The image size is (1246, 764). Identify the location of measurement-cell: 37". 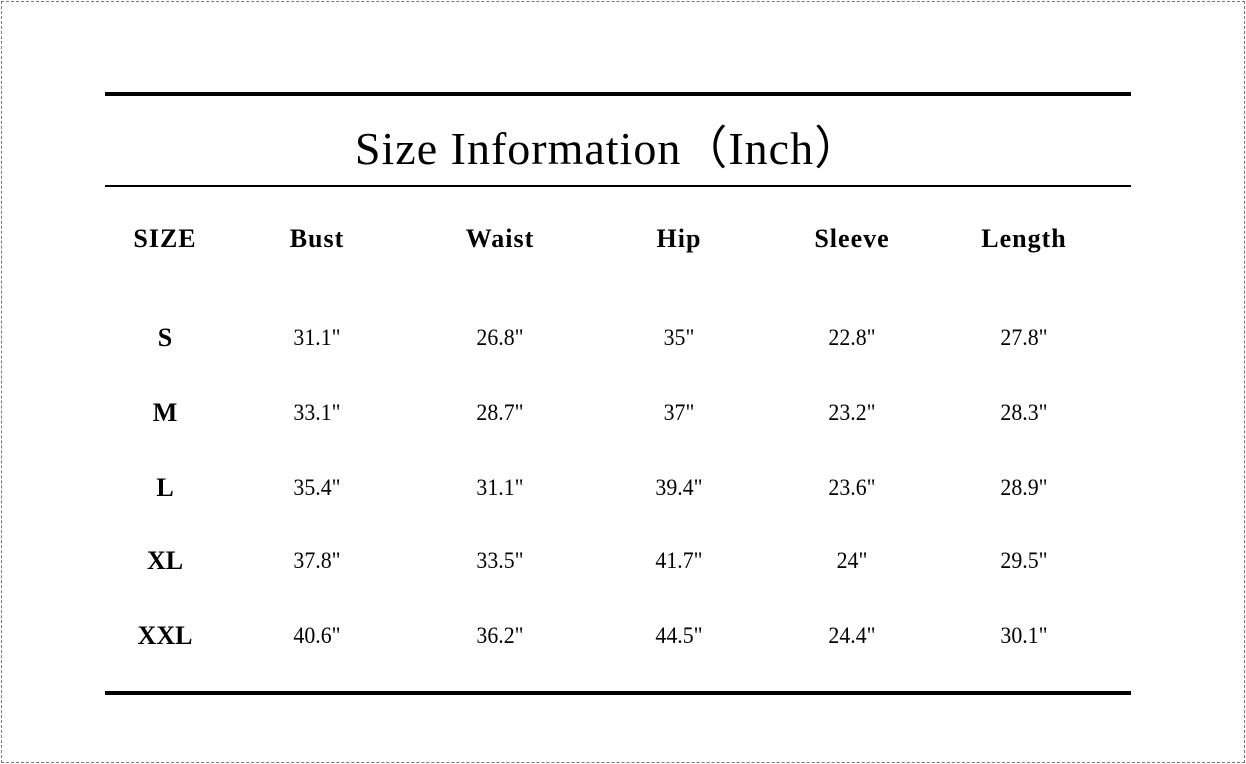
(679, 412).